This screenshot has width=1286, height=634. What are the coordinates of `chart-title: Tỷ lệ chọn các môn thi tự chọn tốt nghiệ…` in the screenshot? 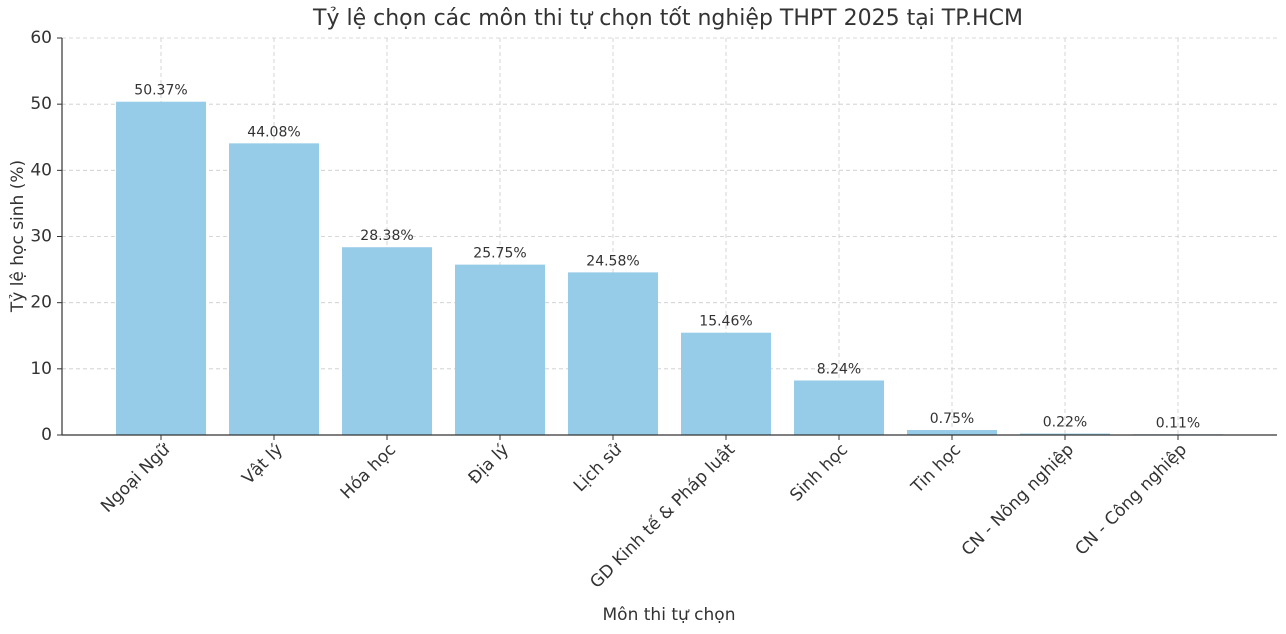 It's located at (667, 18).